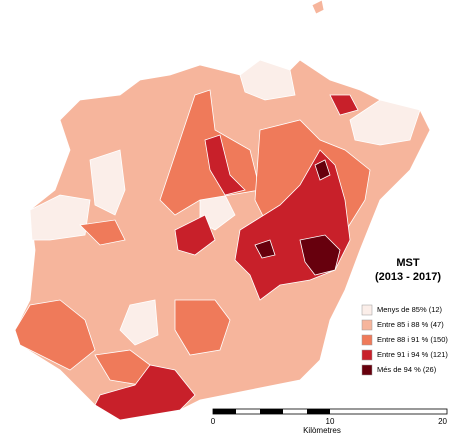 The width and height of the screenshot is (453, 438). Describe the element at coordinates (408, 263) in the screenshot. I see `legend-title: MST` at that location.